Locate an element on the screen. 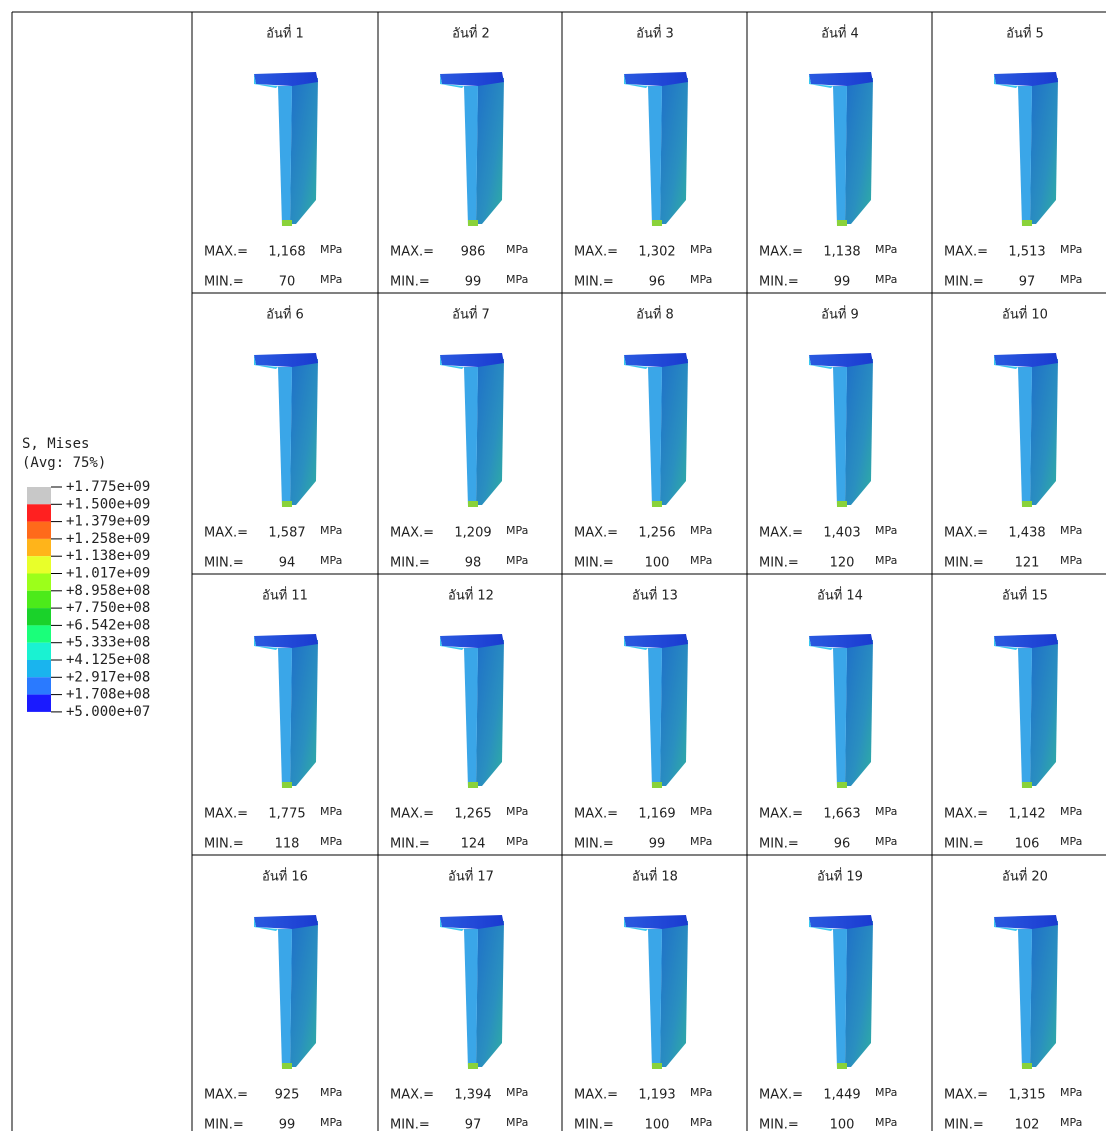 The height and width of the screenshot is (1135, 1106). cell-title: อันที่ 15 is located at coordinates (1025, 595).